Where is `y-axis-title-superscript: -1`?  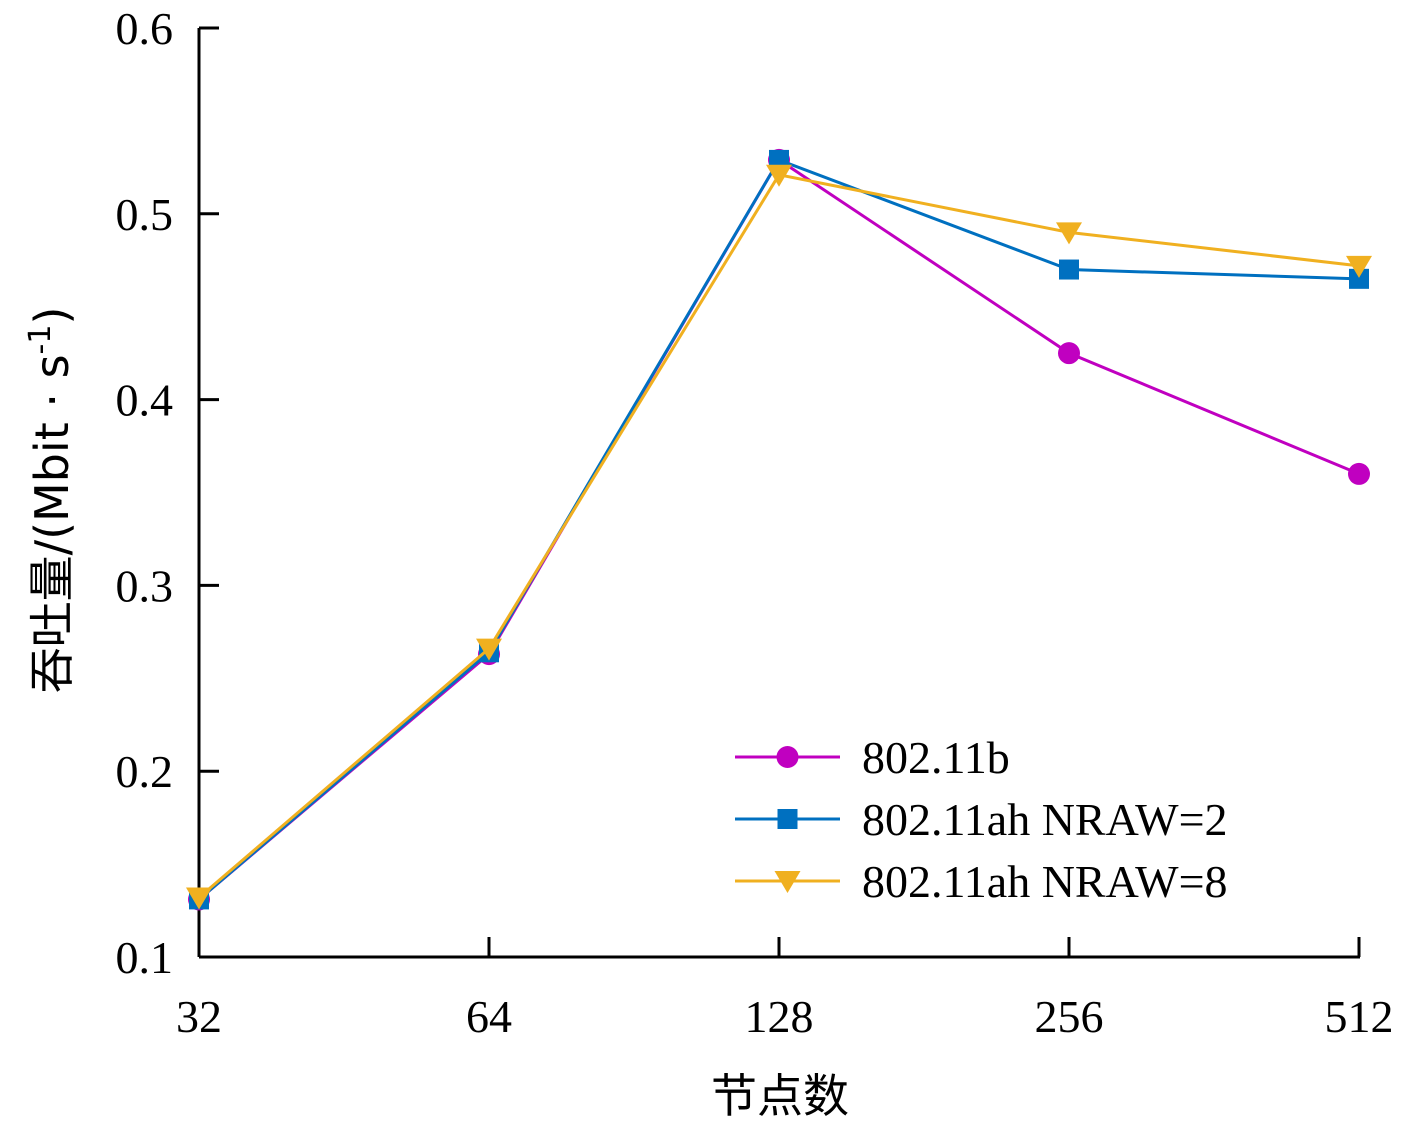 y-axis-title-superscript: -1 is located at coordinates (40, 340).